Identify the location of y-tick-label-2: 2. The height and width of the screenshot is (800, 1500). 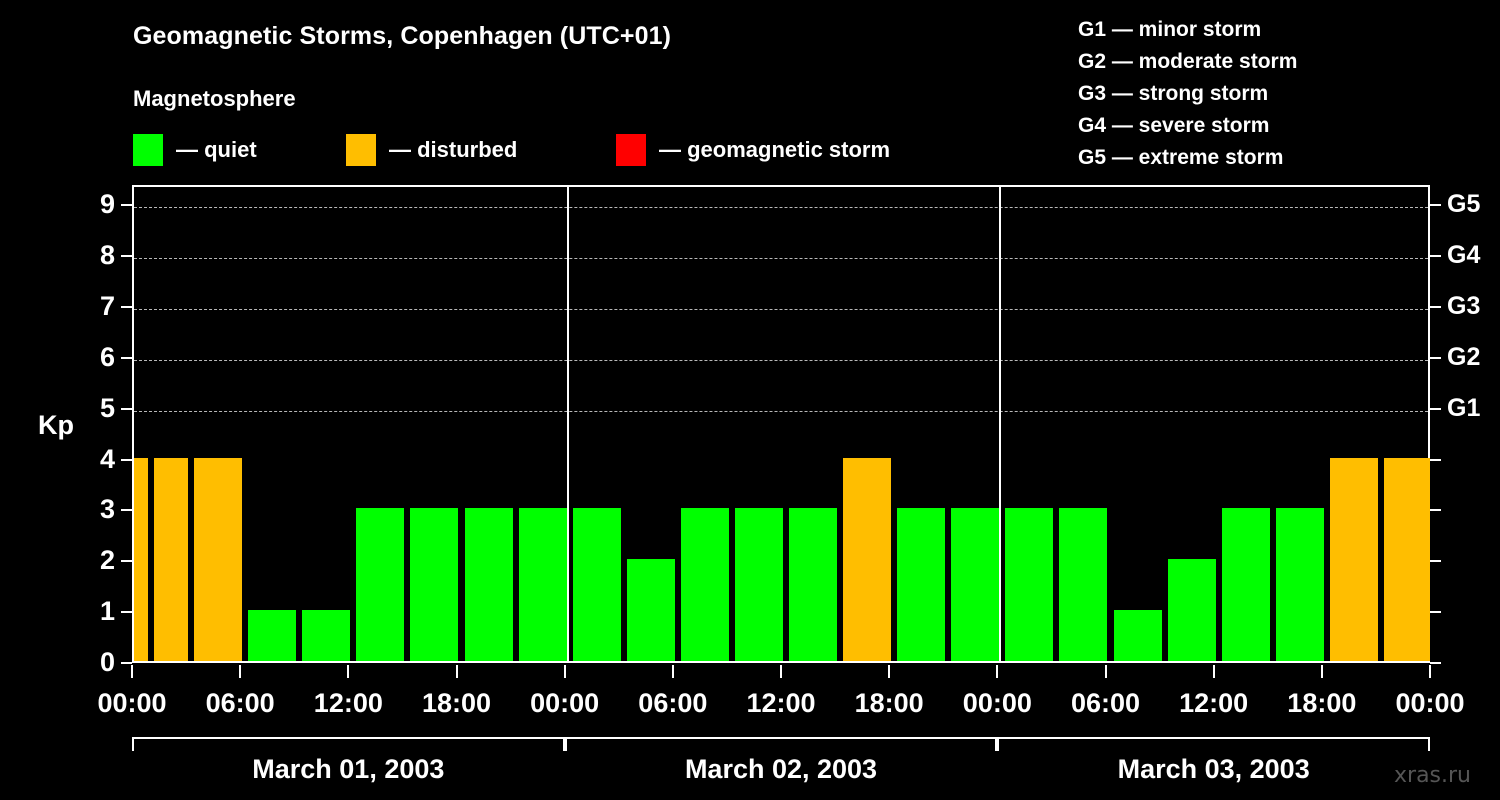
(107, 560).